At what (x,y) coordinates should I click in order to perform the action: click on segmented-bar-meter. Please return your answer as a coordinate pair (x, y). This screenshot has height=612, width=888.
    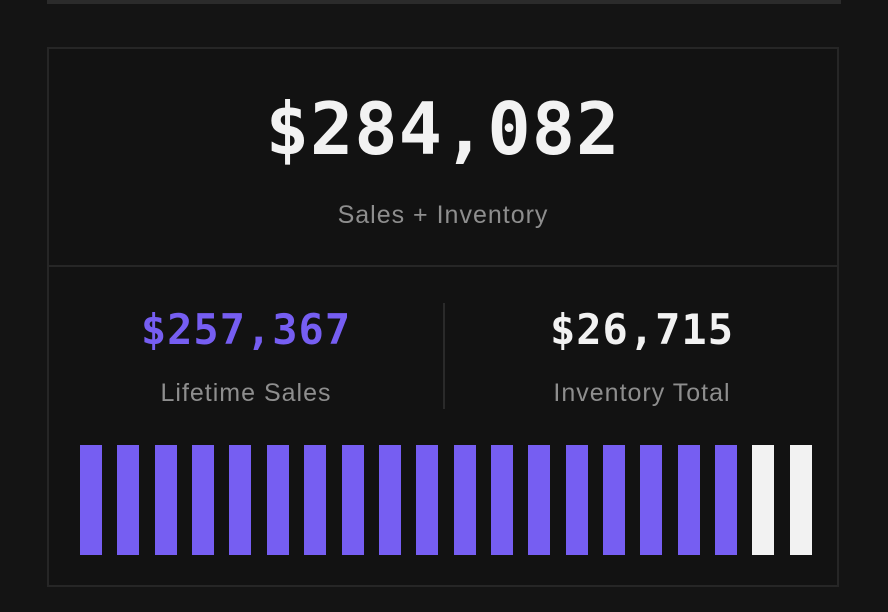
    Looking at the image, I should click on (446, 500).